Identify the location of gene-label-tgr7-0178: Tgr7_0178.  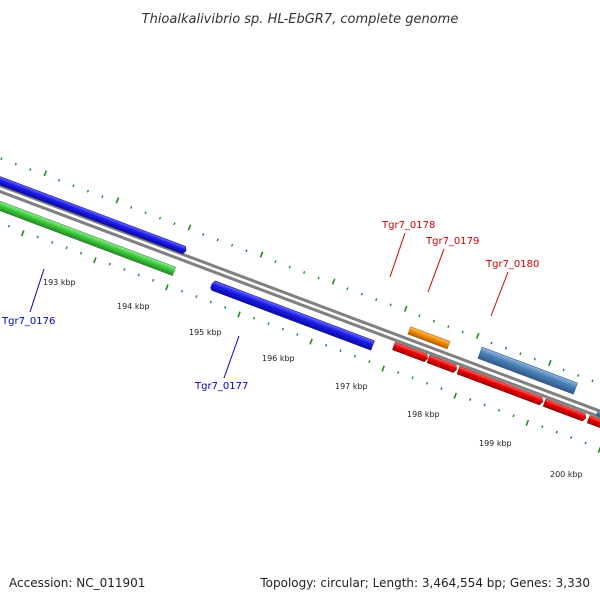
(408, 225).